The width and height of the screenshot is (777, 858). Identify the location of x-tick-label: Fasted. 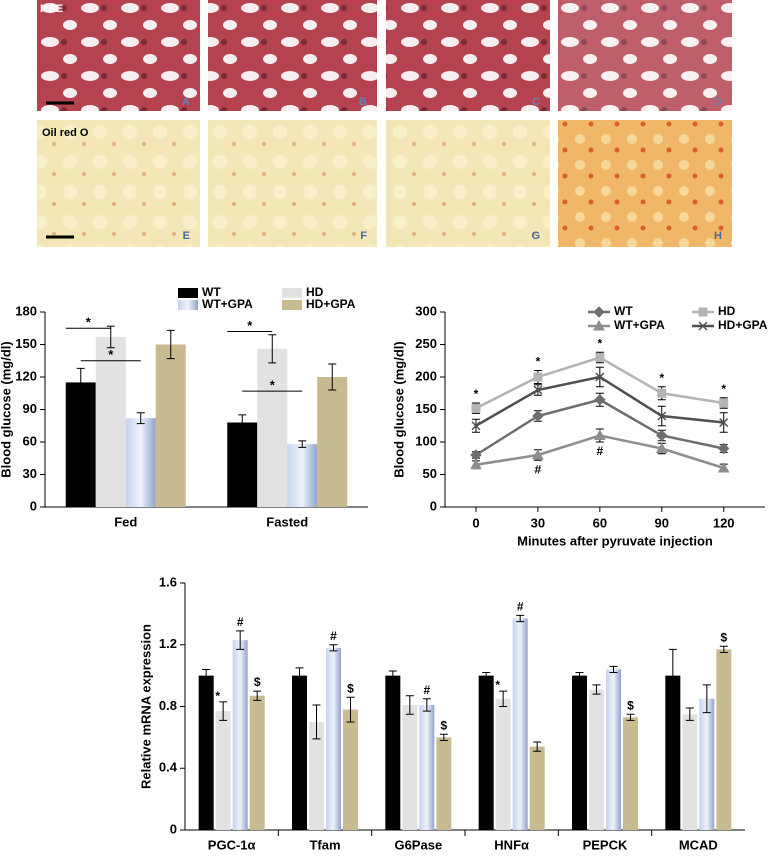
(287, 521).